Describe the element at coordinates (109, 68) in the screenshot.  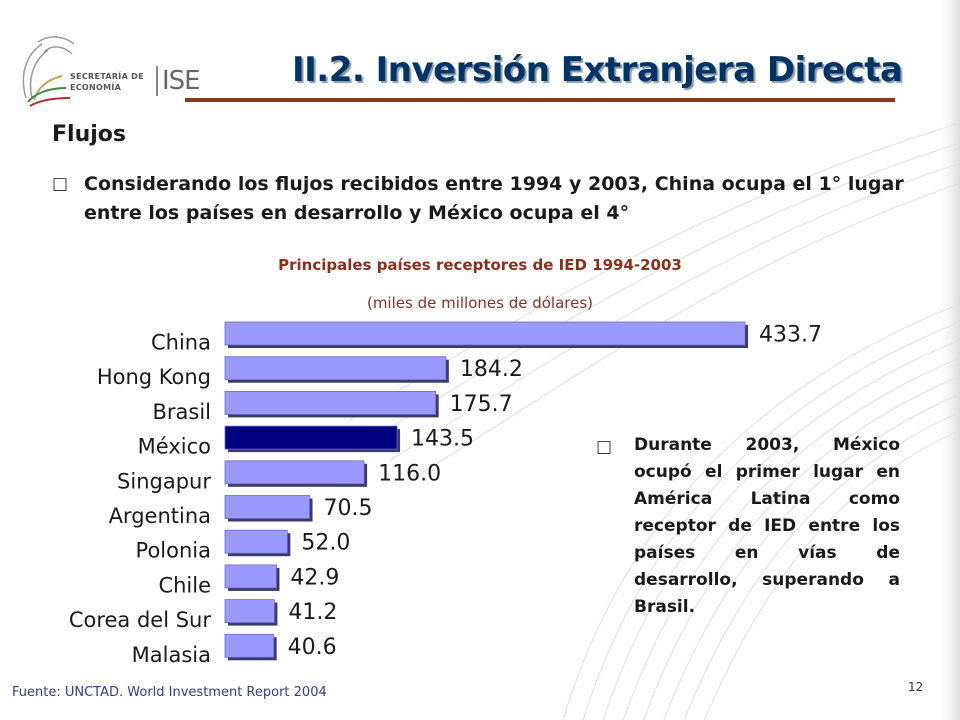
I see `logo: SECRETARÍA DE ECONOMÍA ISE` at that location.